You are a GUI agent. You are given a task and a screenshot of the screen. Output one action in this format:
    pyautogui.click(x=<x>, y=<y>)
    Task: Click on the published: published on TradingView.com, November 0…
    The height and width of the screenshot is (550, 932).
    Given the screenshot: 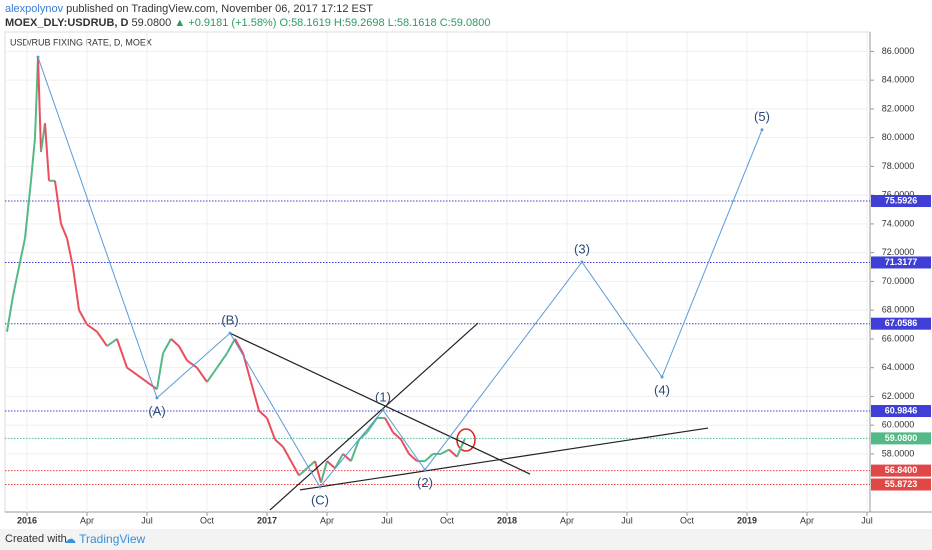 What is the action you would take?
    pyautogui.click(x=219, y=9)
    